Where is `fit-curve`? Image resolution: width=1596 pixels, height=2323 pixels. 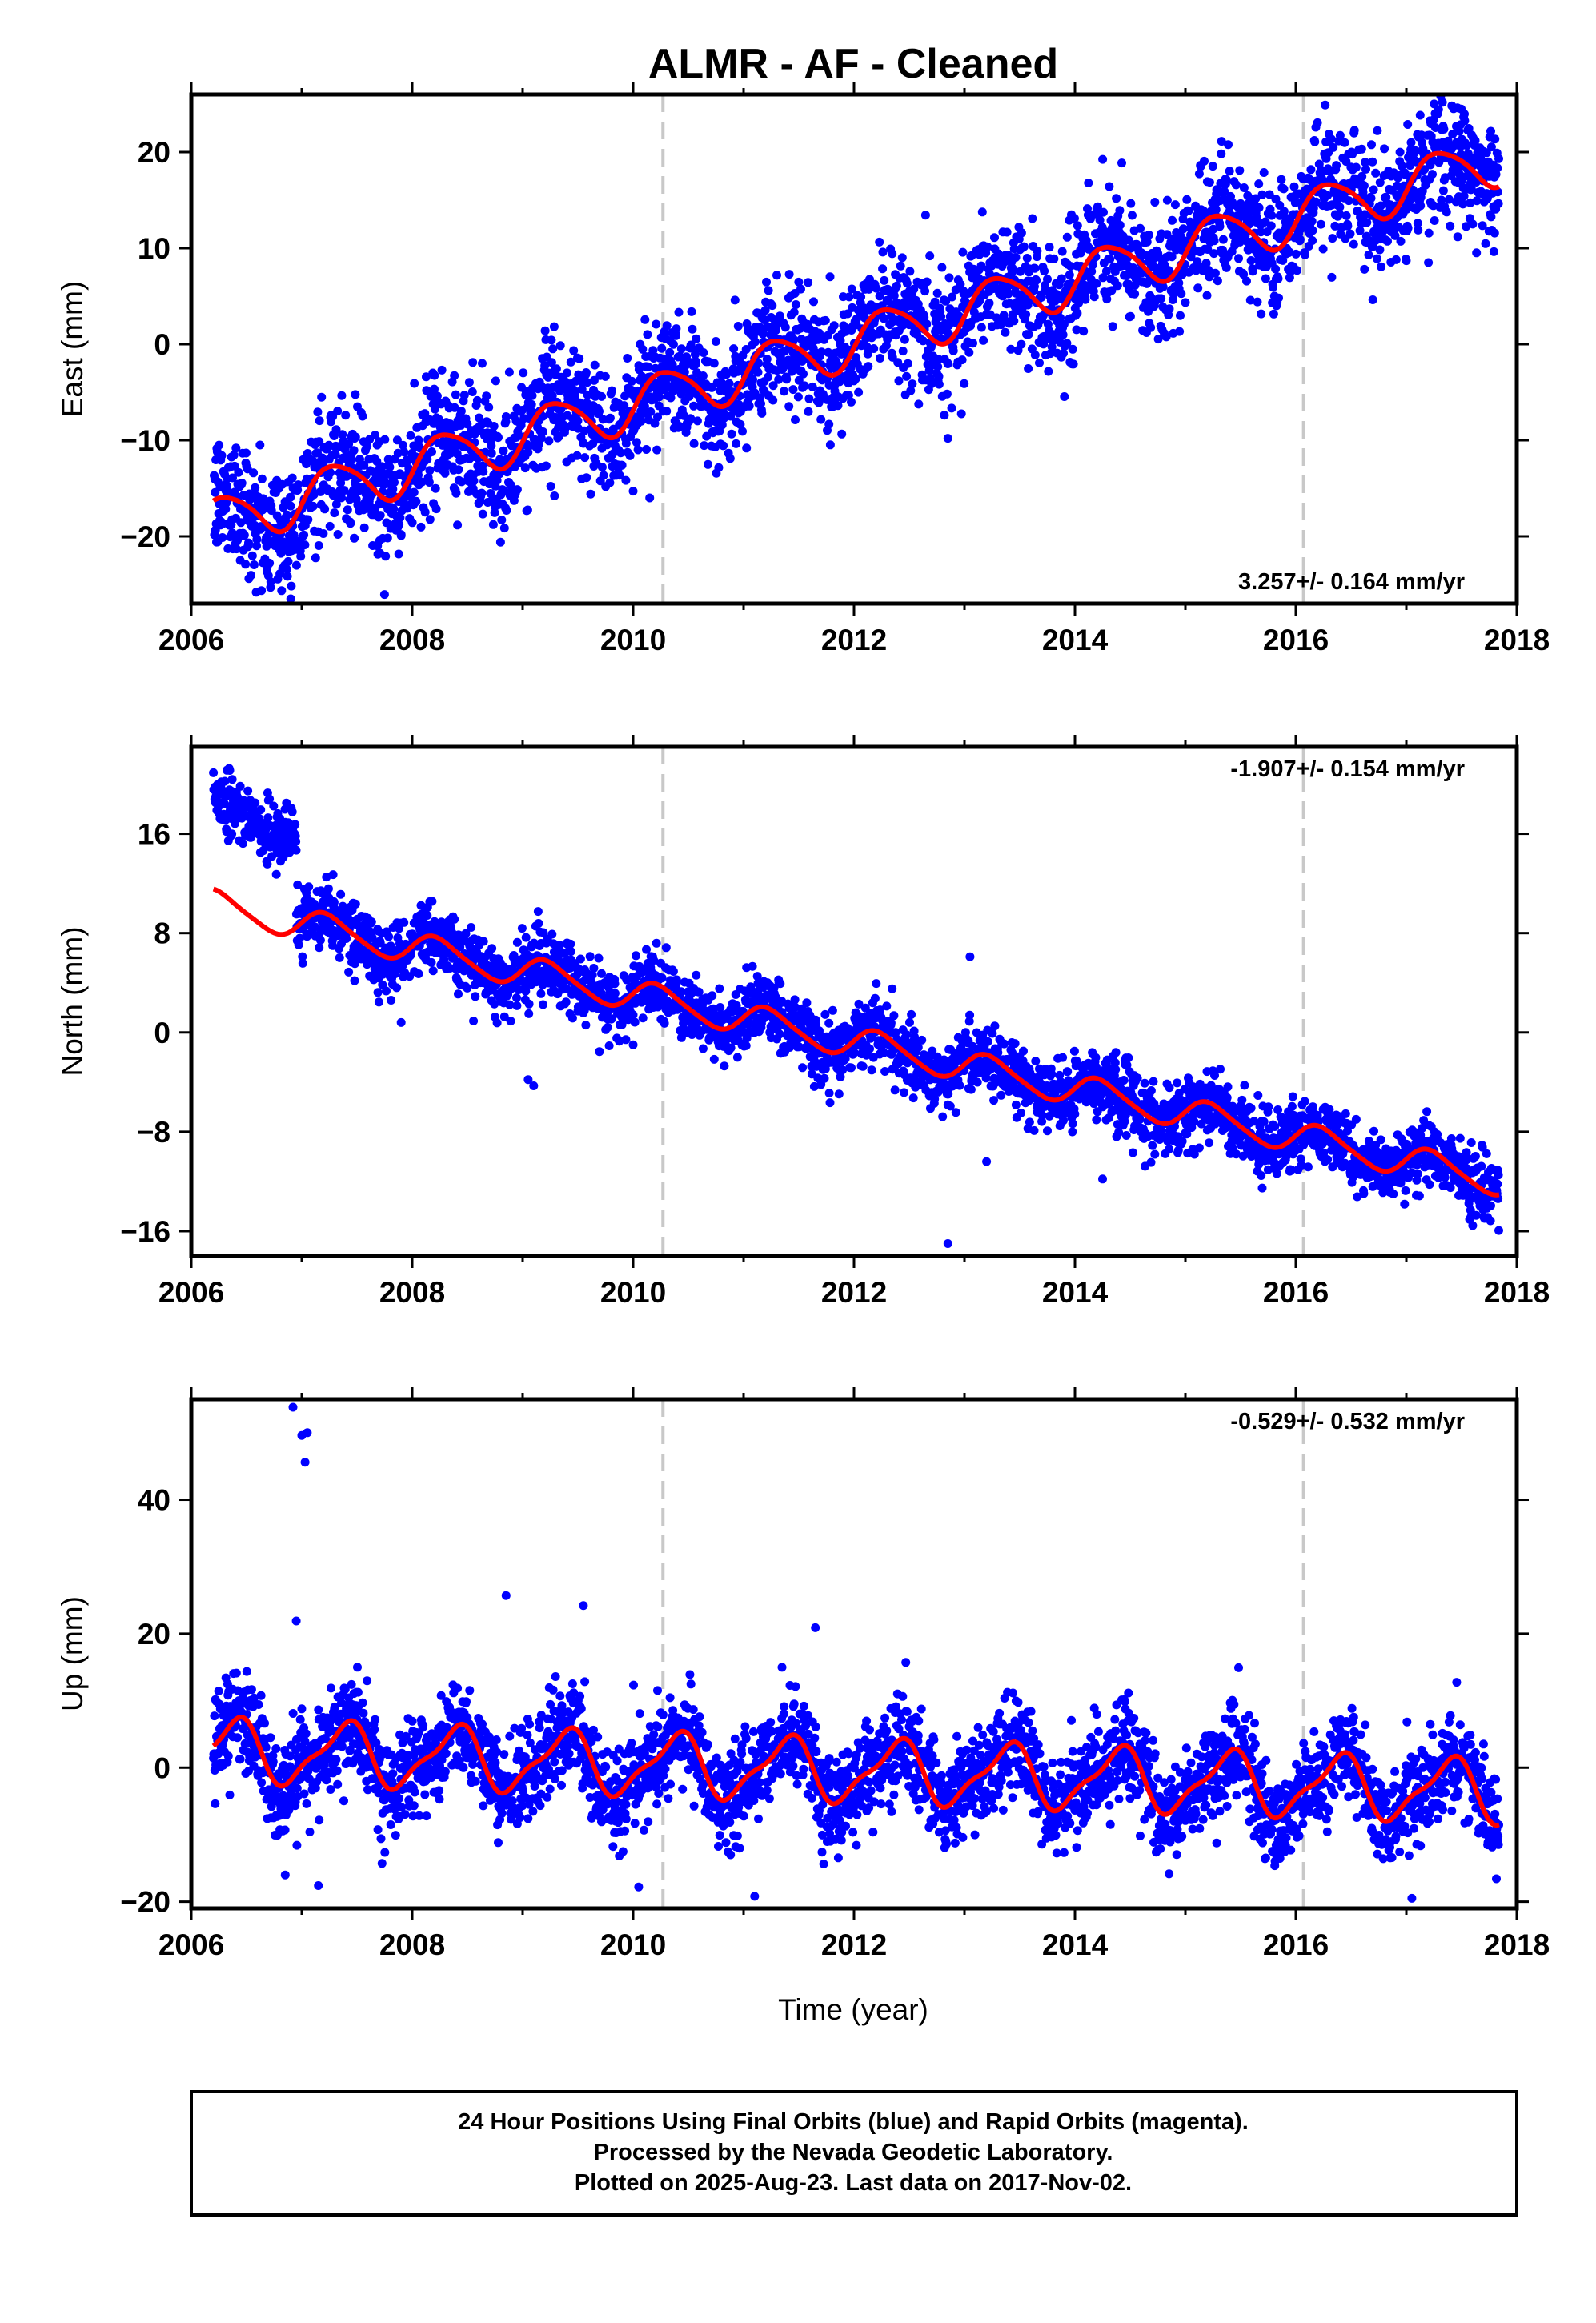 fit-curve is located at coordinates (856, 342).